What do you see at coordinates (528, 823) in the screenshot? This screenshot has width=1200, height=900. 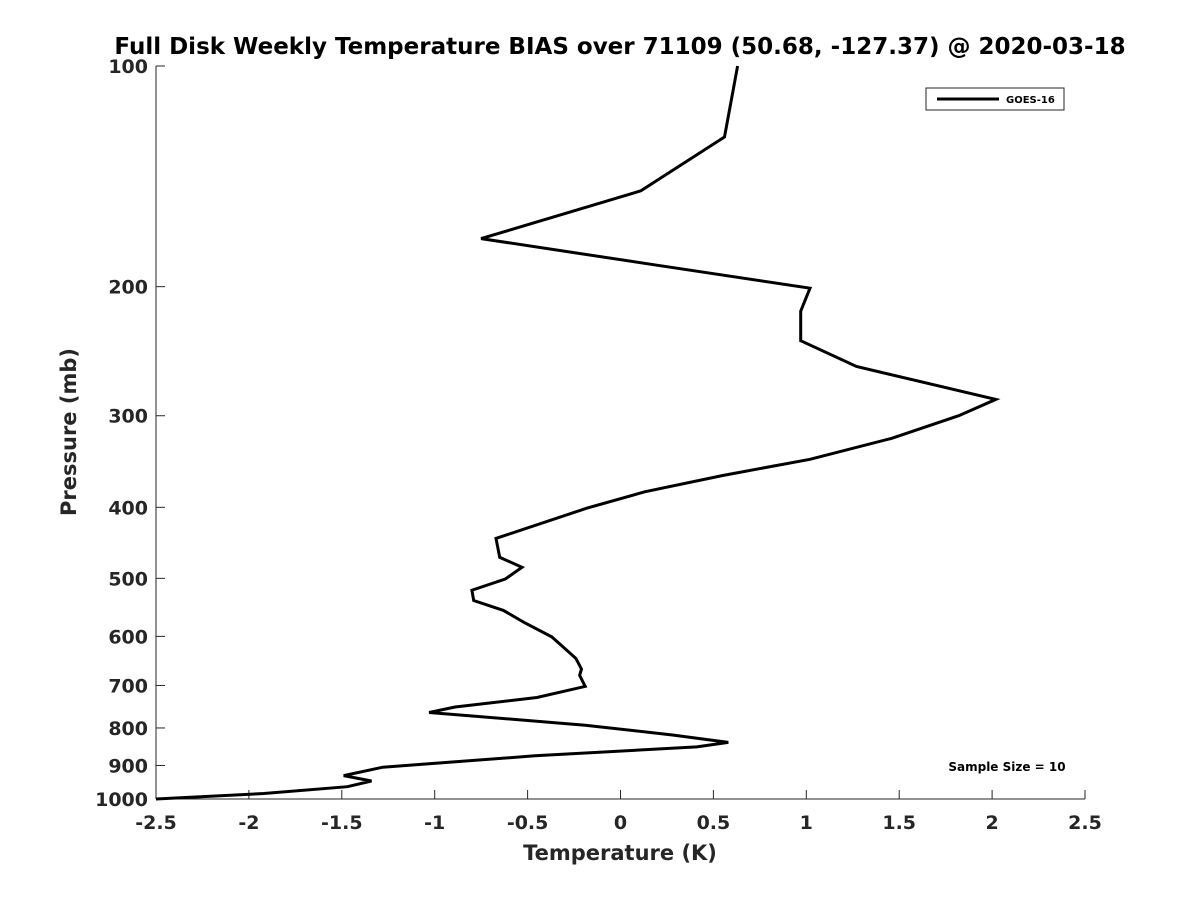 I see `x-tick-label: -0.5` at bounding box center [528, 823].